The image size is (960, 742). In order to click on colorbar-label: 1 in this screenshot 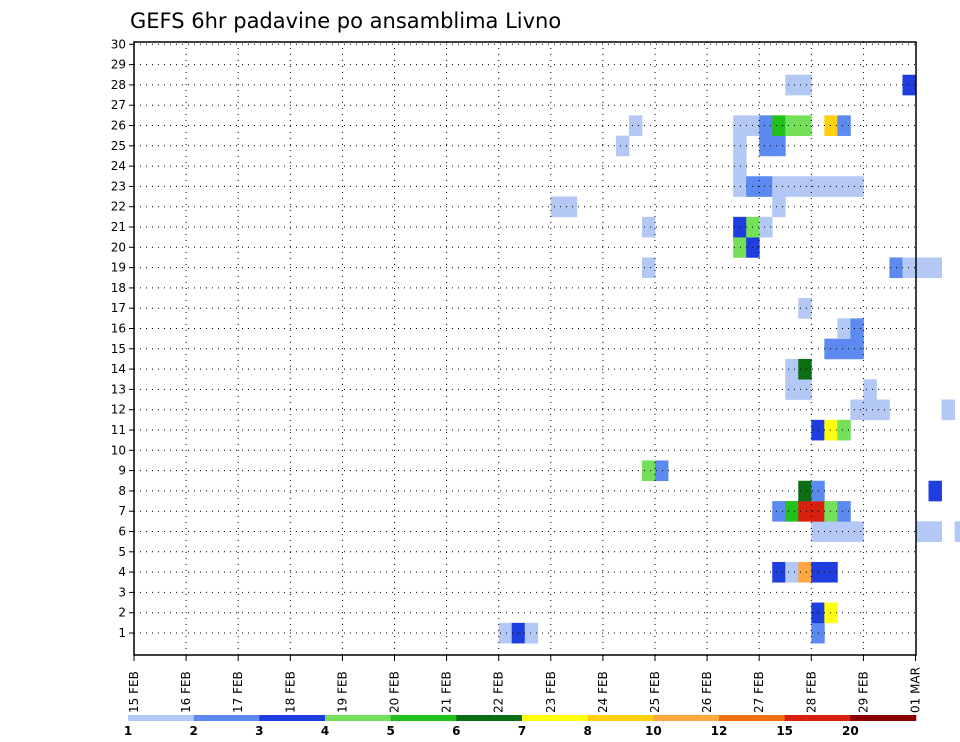, I will do `click(128, 731)`.